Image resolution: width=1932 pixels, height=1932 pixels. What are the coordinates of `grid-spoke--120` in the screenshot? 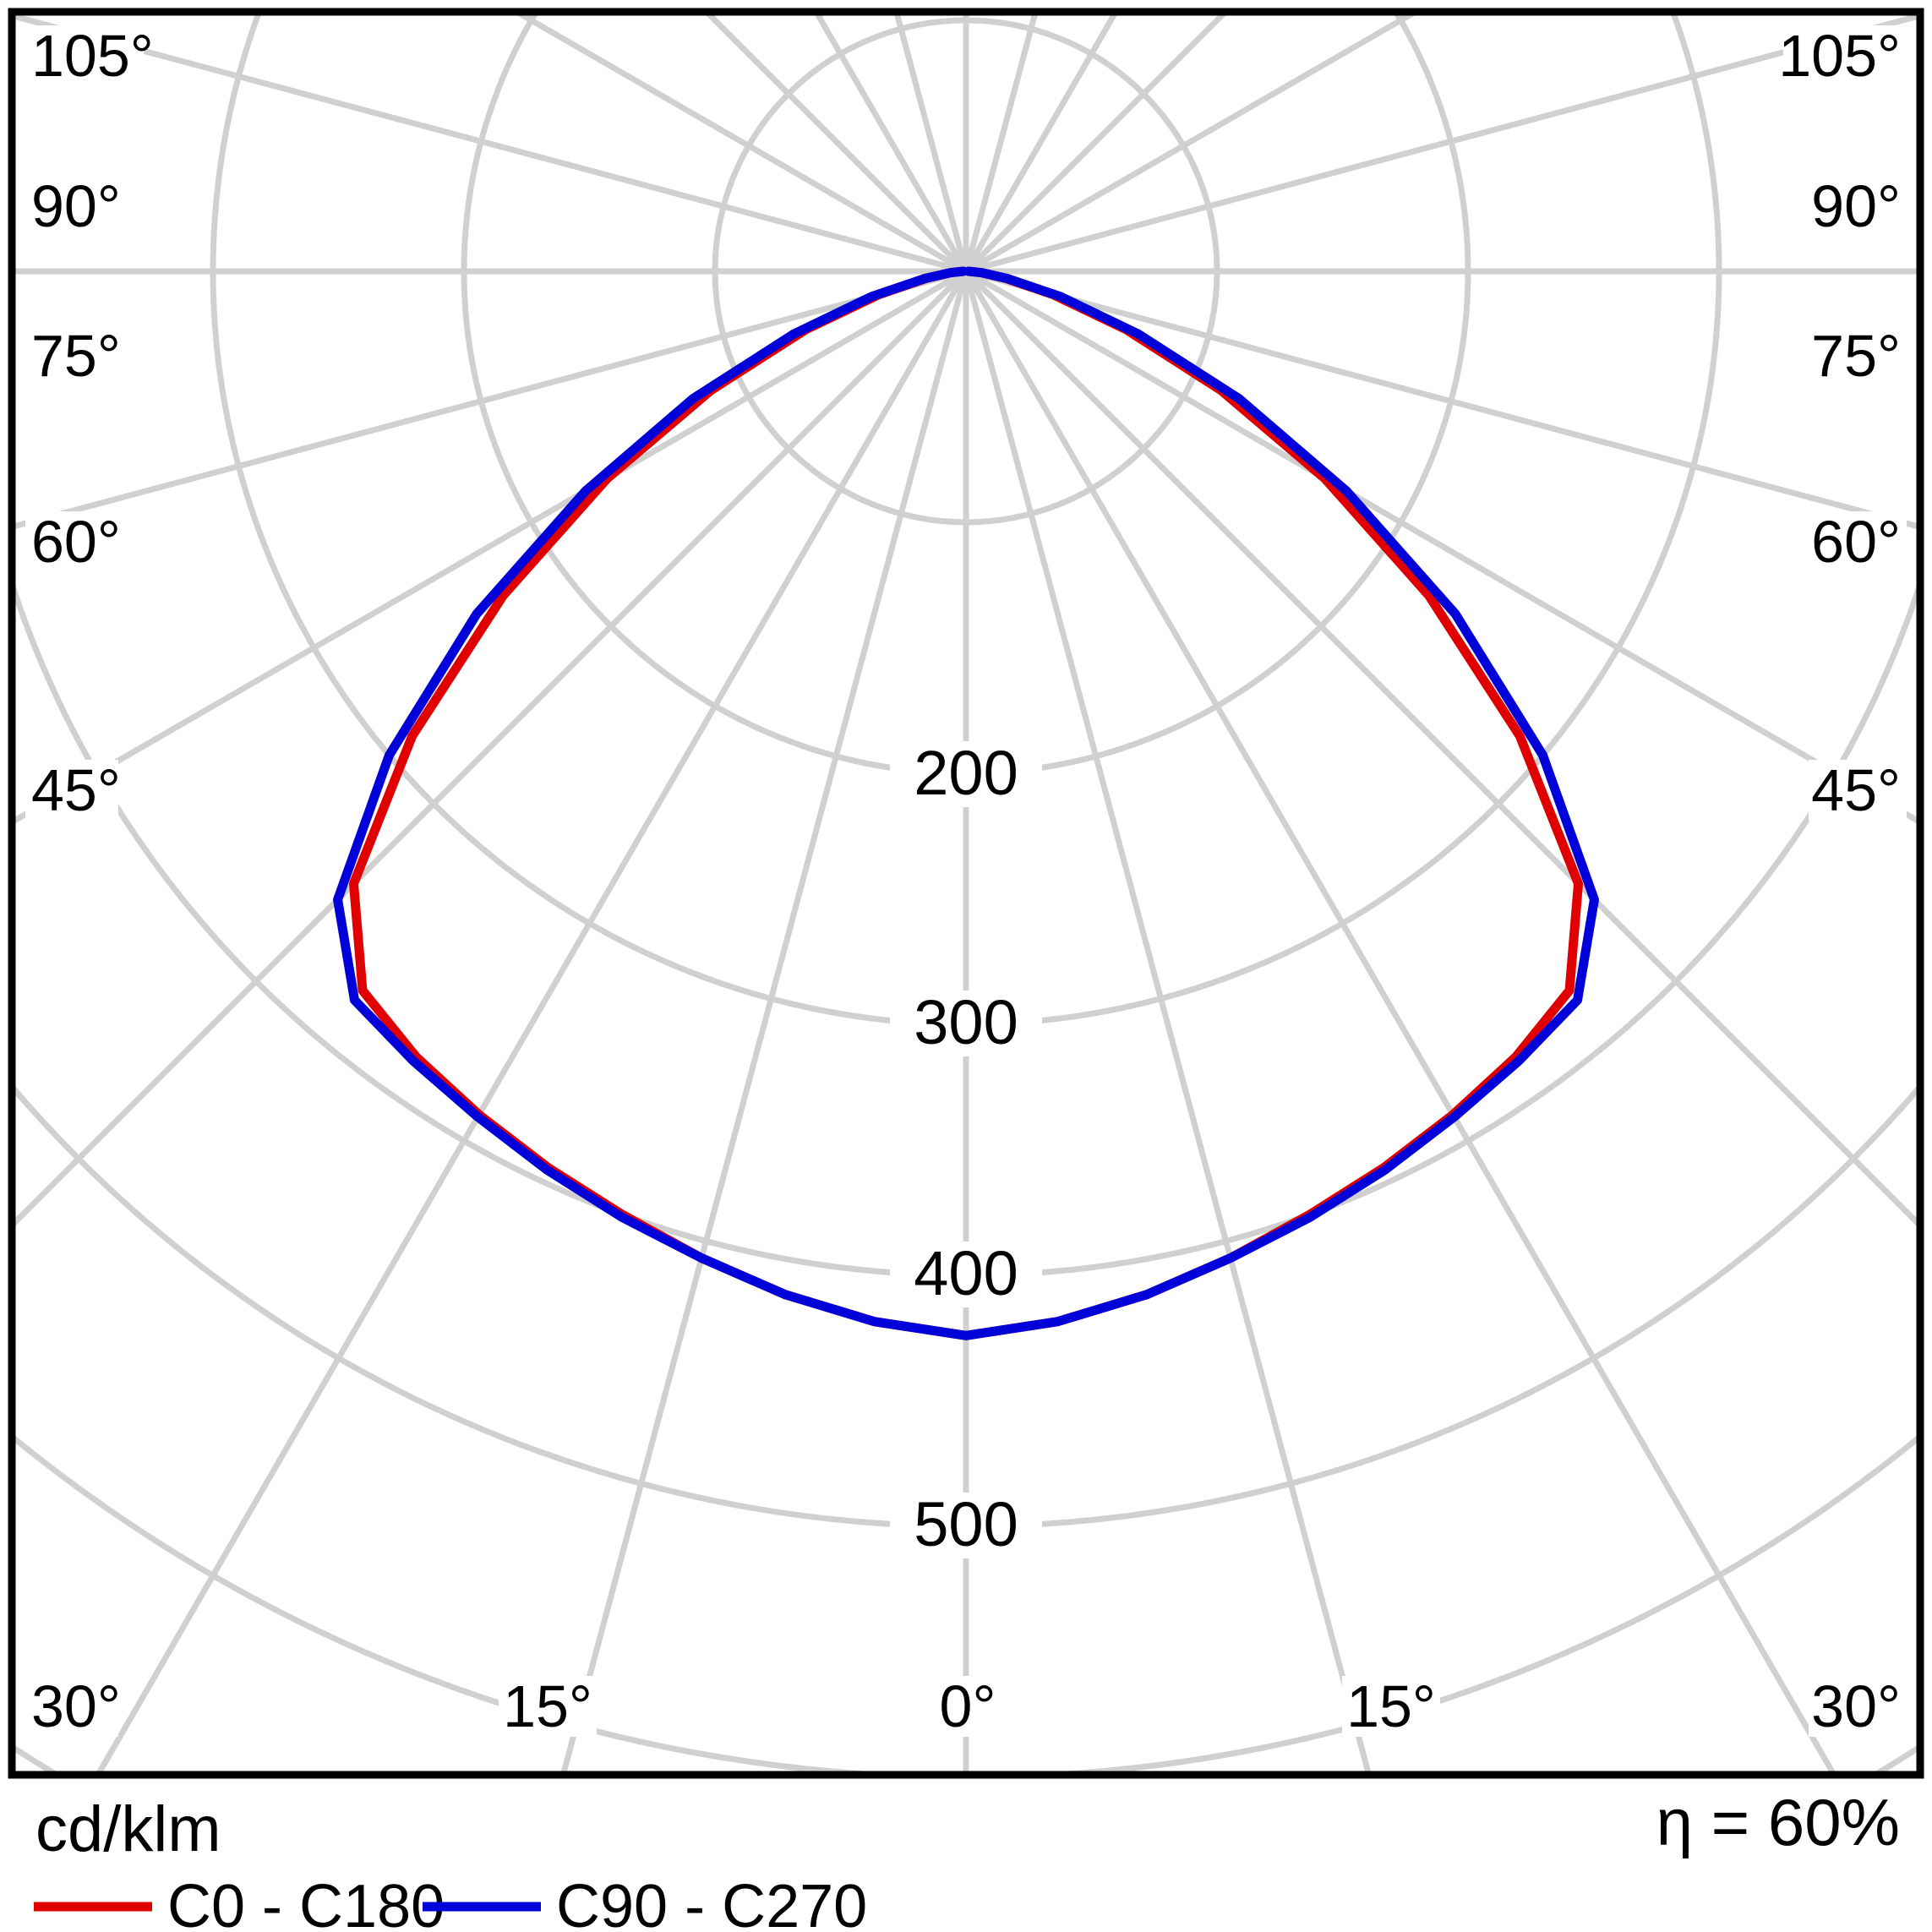 It's located at (739, 143).